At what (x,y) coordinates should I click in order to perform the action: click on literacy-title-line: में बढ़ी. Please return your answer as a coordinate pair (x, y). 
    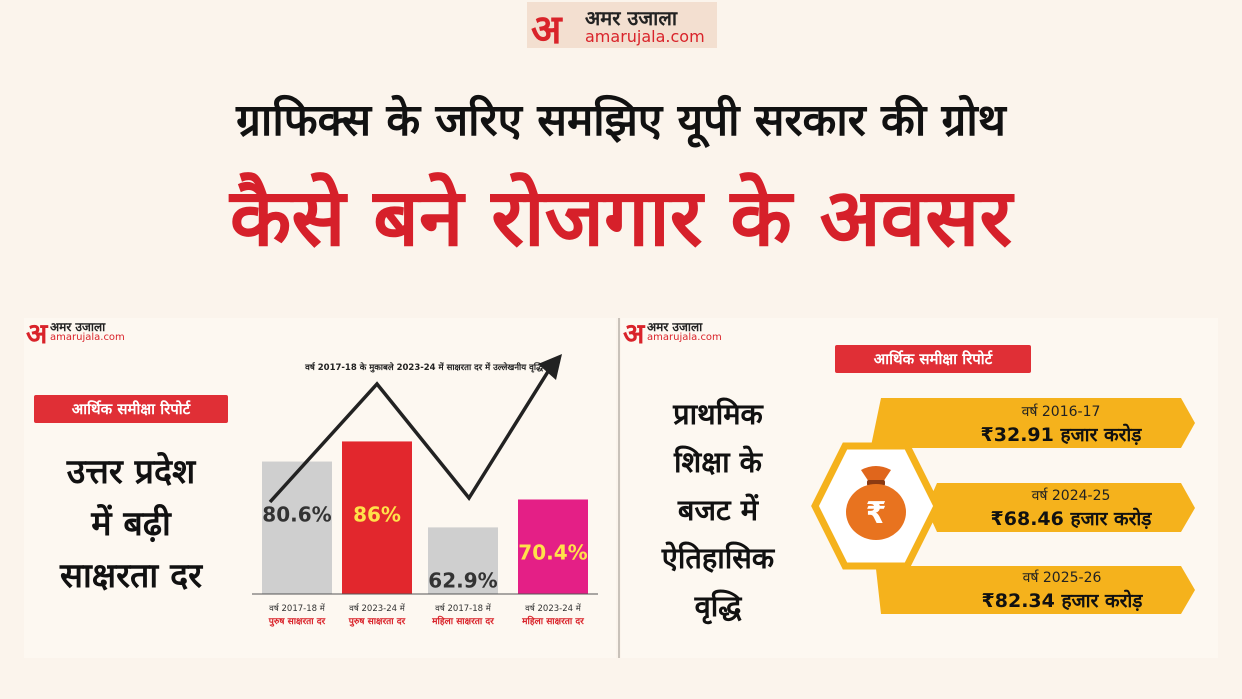
    Looking at the image, I should click on (131, 524).